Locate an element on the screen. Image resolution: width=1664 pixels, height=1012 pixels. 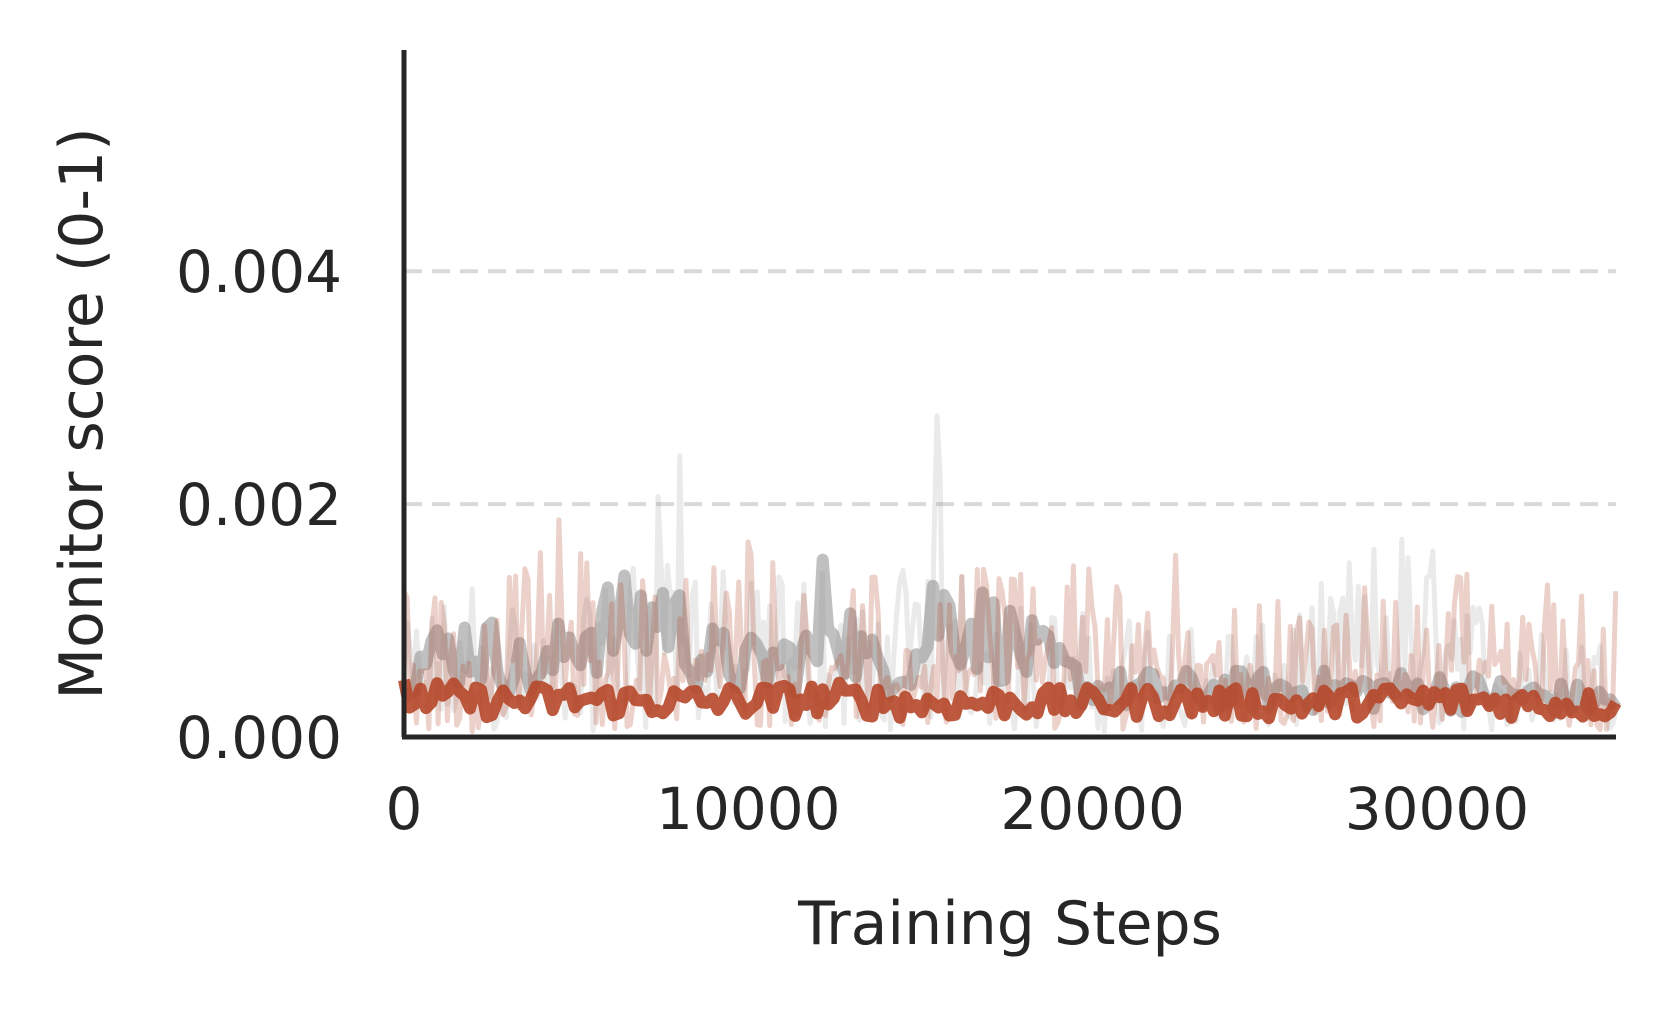
x-tick-label-0: 0 is located at coordinates (404, 809).